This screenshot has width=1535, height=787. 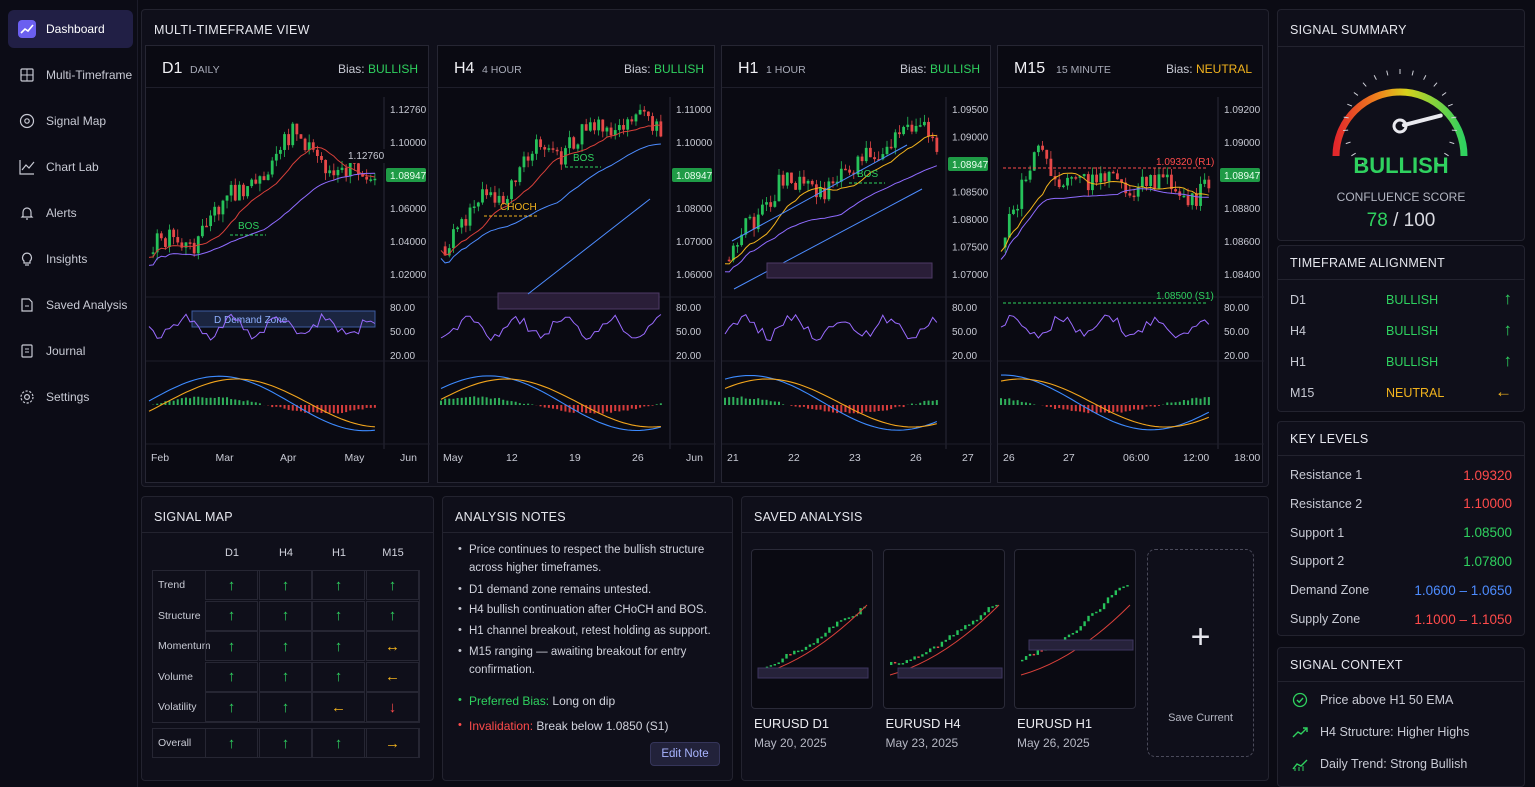 I want to click on saved-tf: H4, so click(x=952, y=723).